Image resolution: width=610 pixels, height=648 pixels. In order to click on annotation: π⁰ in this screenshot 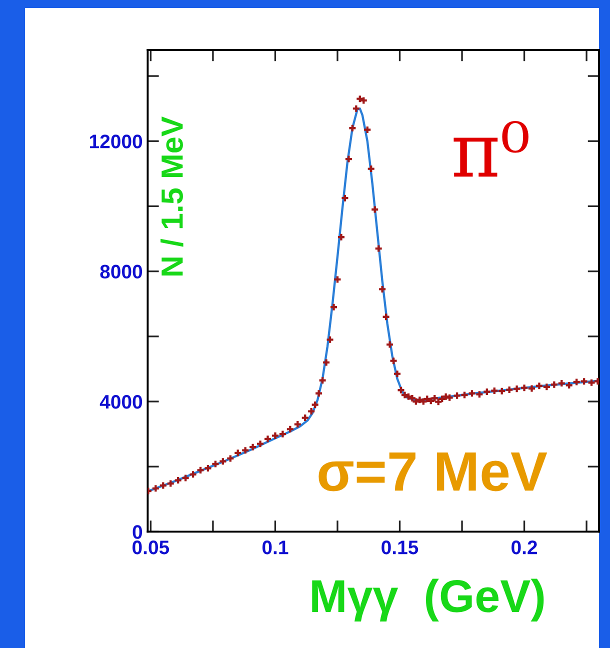, I will do `click(491, 149)`.